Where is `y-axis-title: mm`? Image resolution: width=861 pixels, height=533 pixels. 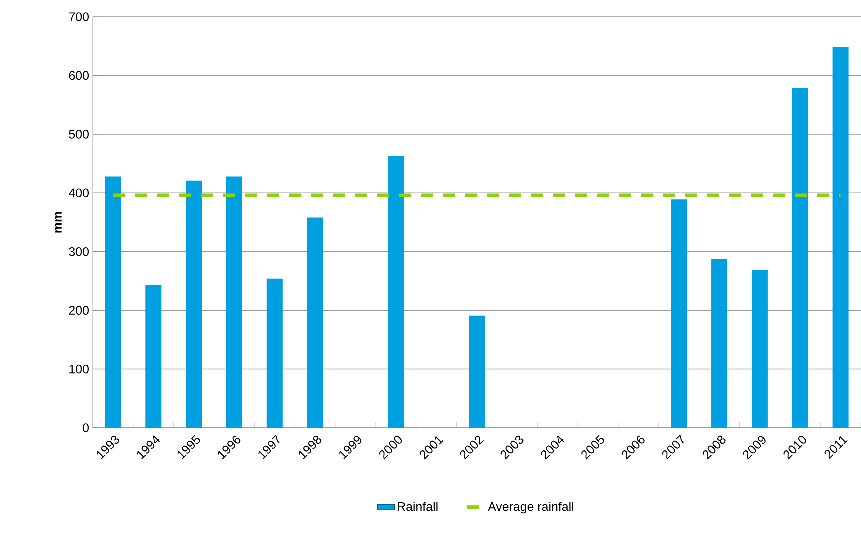
y-axis-title: mm is located at coordinates (58, 222).